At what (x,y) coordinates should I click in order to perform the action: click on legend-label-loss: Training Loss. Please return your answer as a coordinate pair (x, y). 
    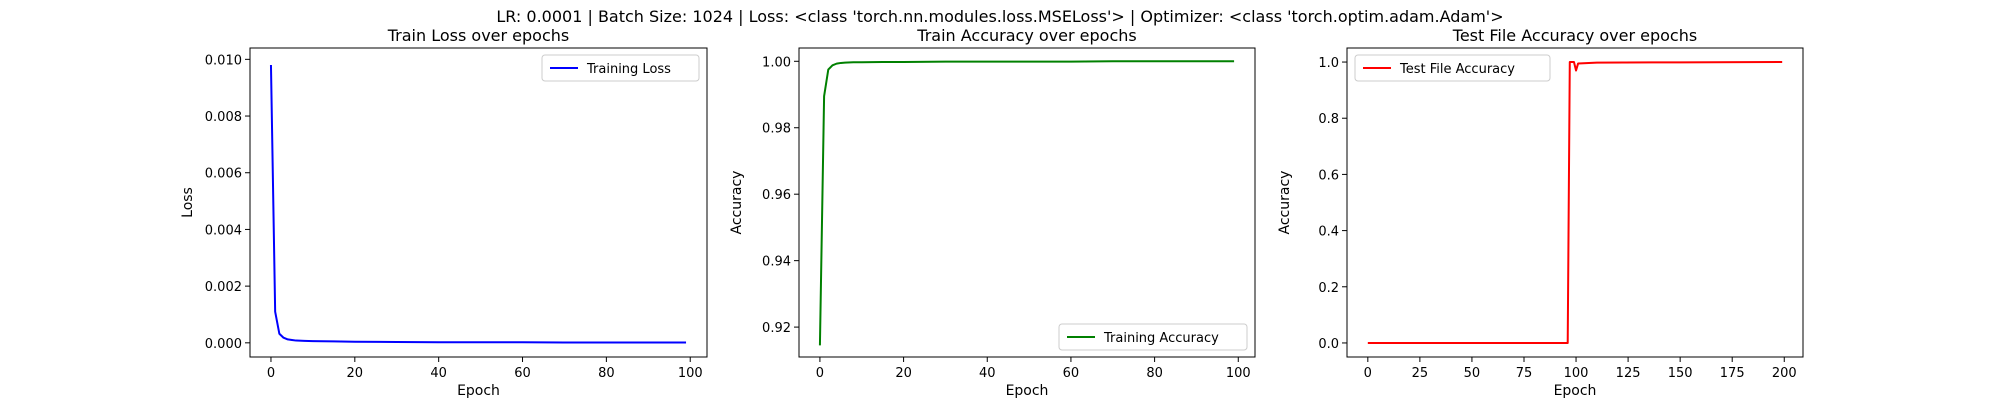
    Looking at the image, I should click on (628, 69).